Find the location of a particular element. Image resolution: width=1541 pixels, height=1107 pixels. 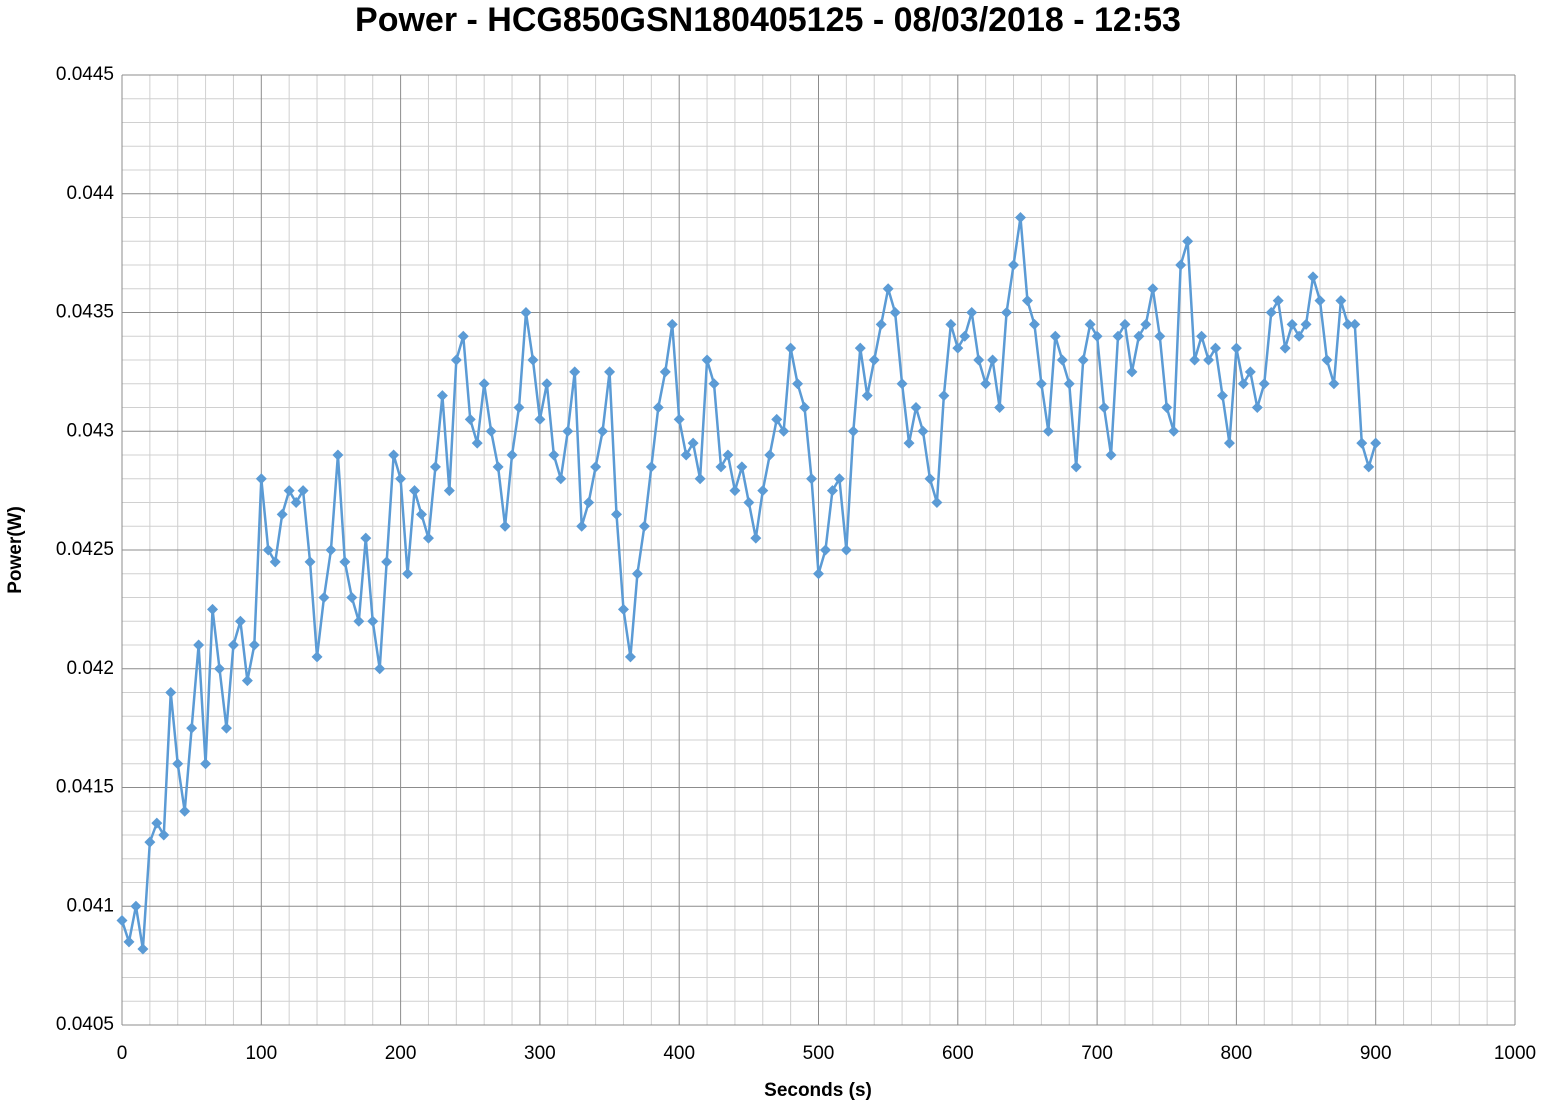

y-tick-label: 0.0435 is located at coordinates (85, 312).